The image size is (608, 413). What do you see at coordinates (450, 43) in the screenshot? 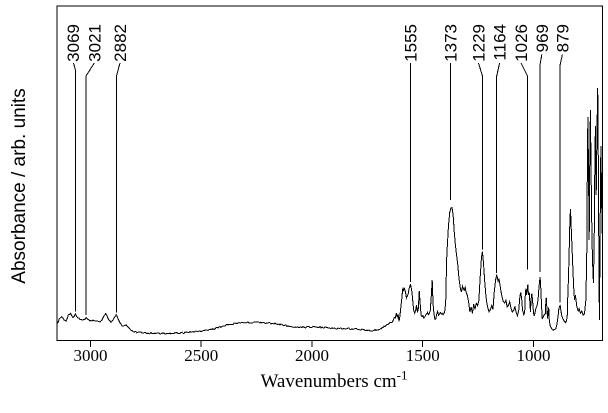
I see `peak-label: 1373` at bounding box center [450, 43].